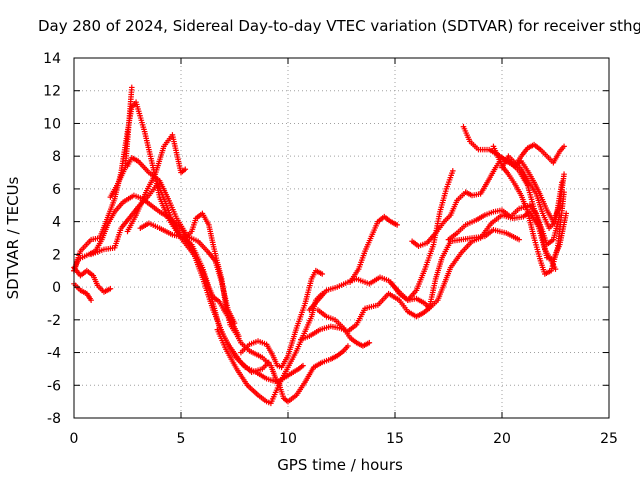 The image size is (640, 480). Describe the element at coordinates (181, 439) in the screenshot. I see `x-tick-label: 5` at that location.